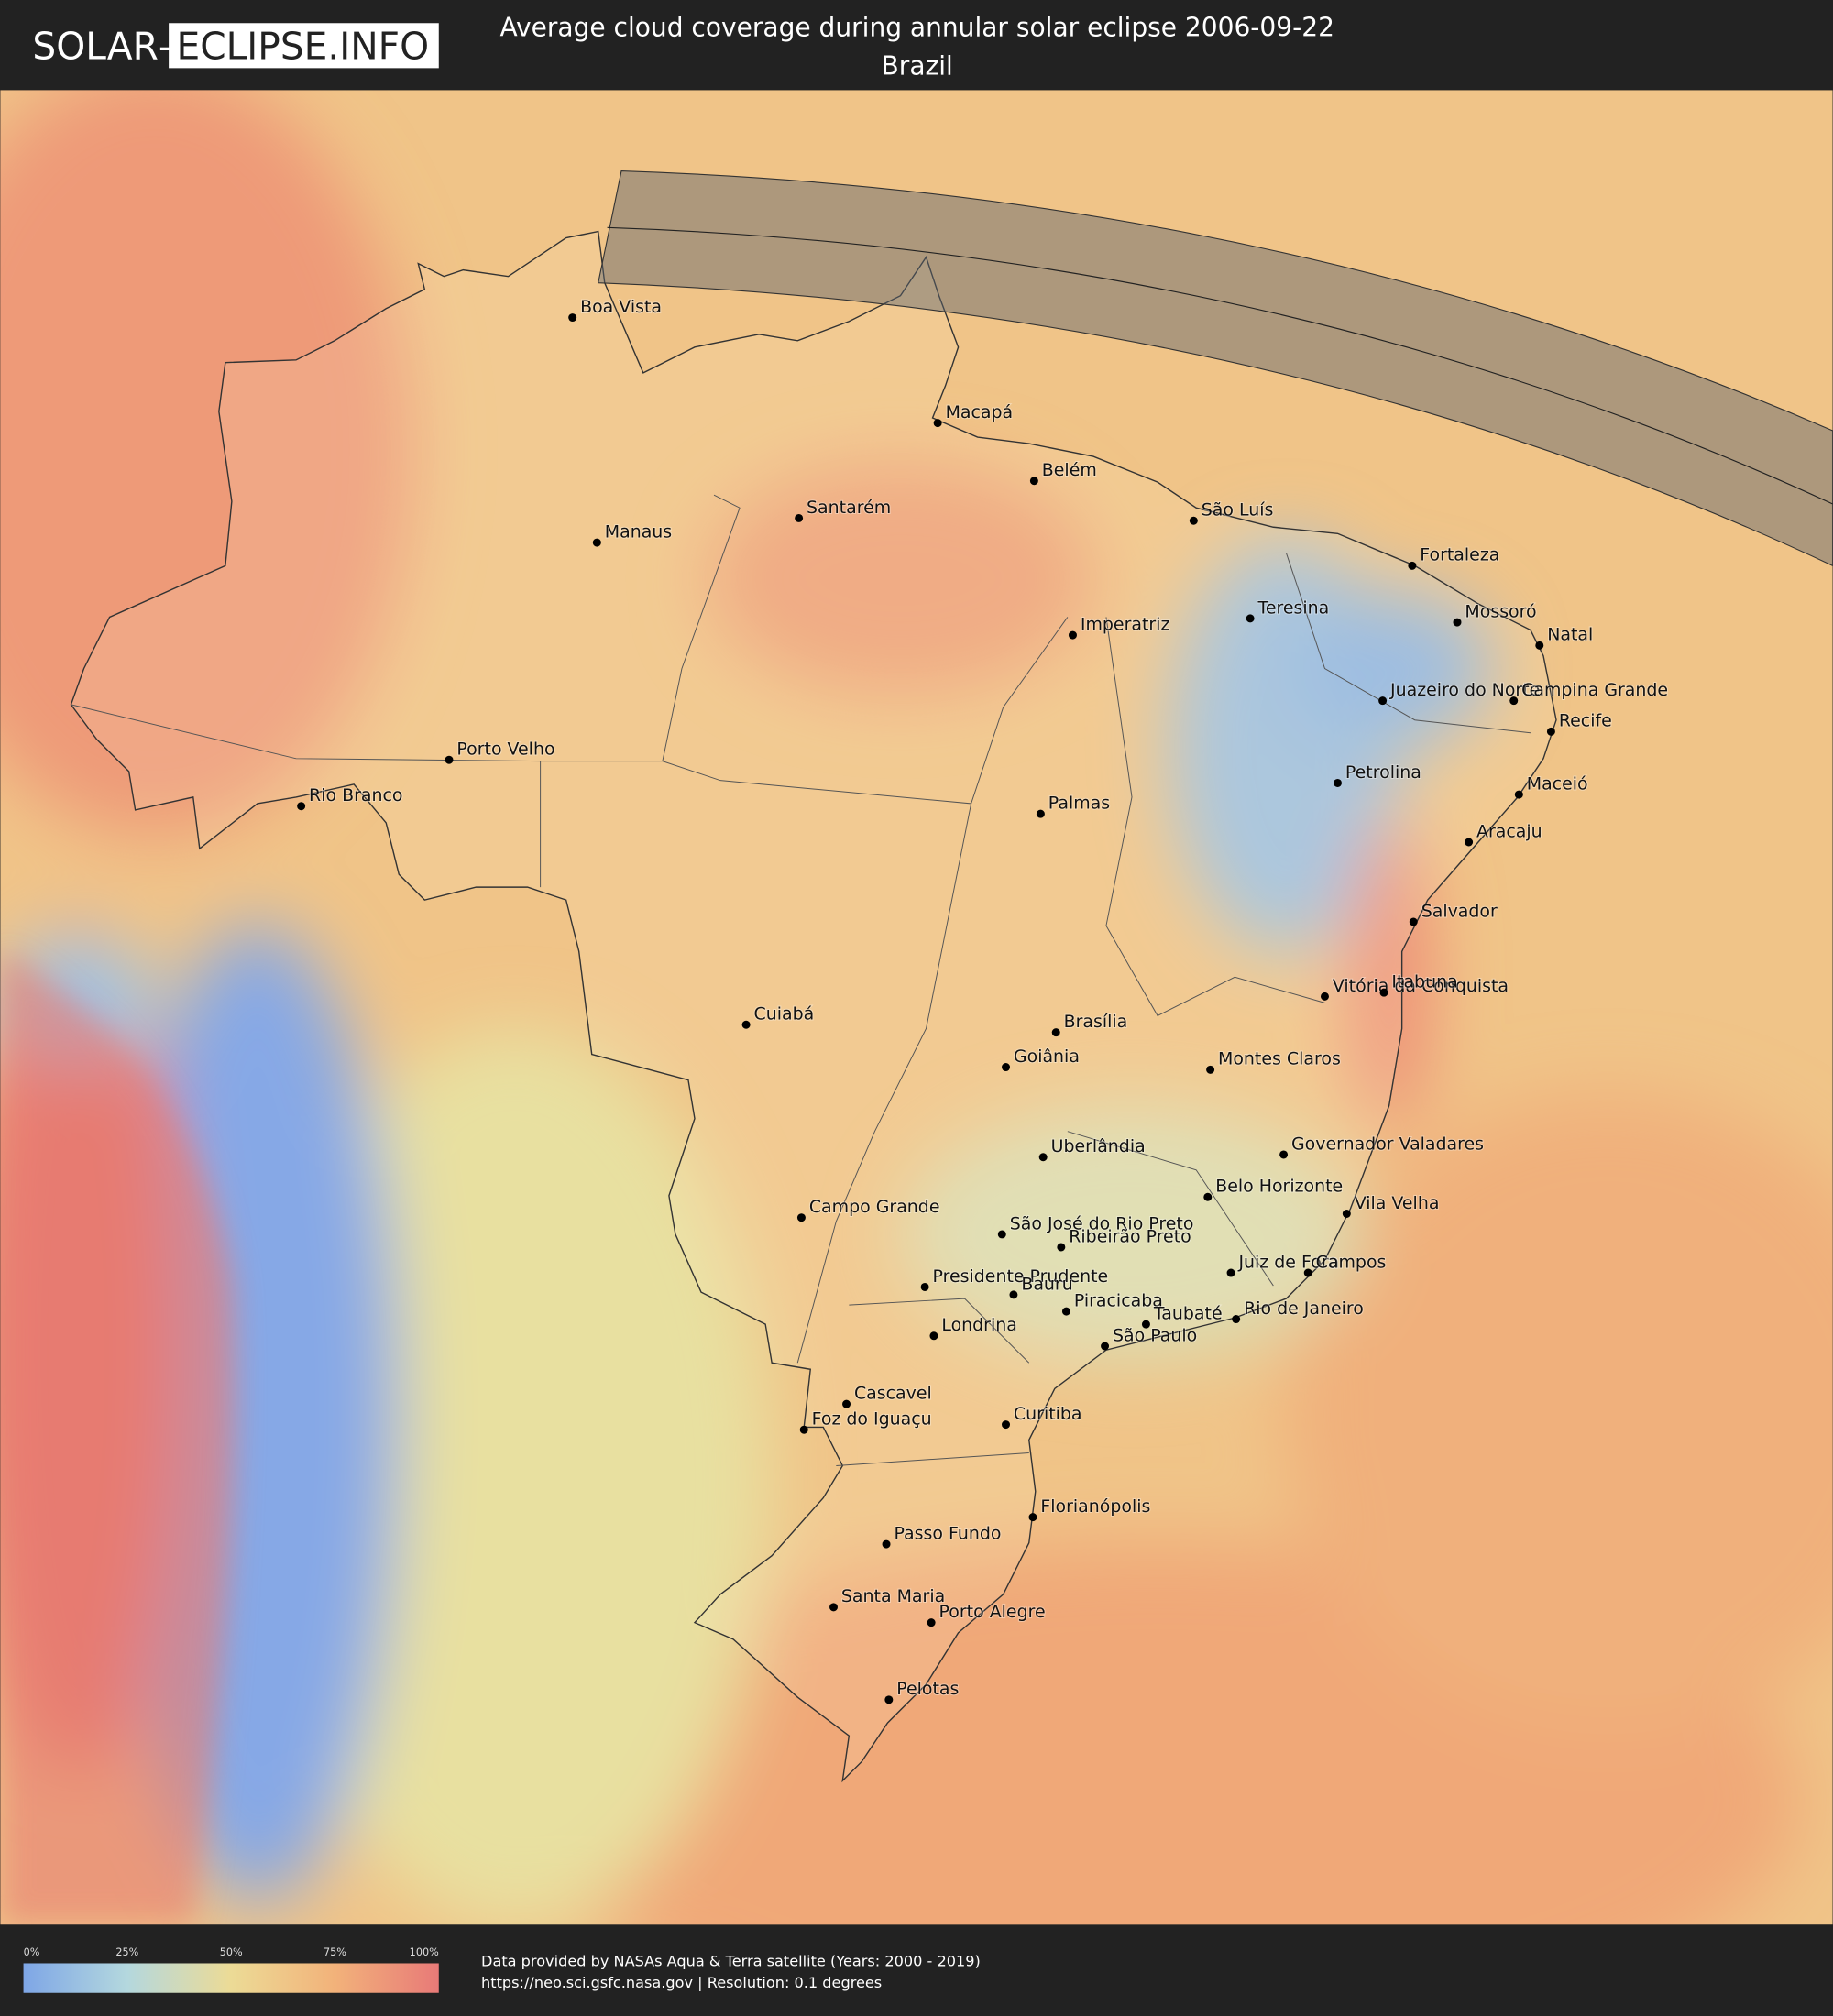 This screenshot has width=1833, height=2016. I want to click on city-label: Foz do Iguaçu, so click(872, 1419).